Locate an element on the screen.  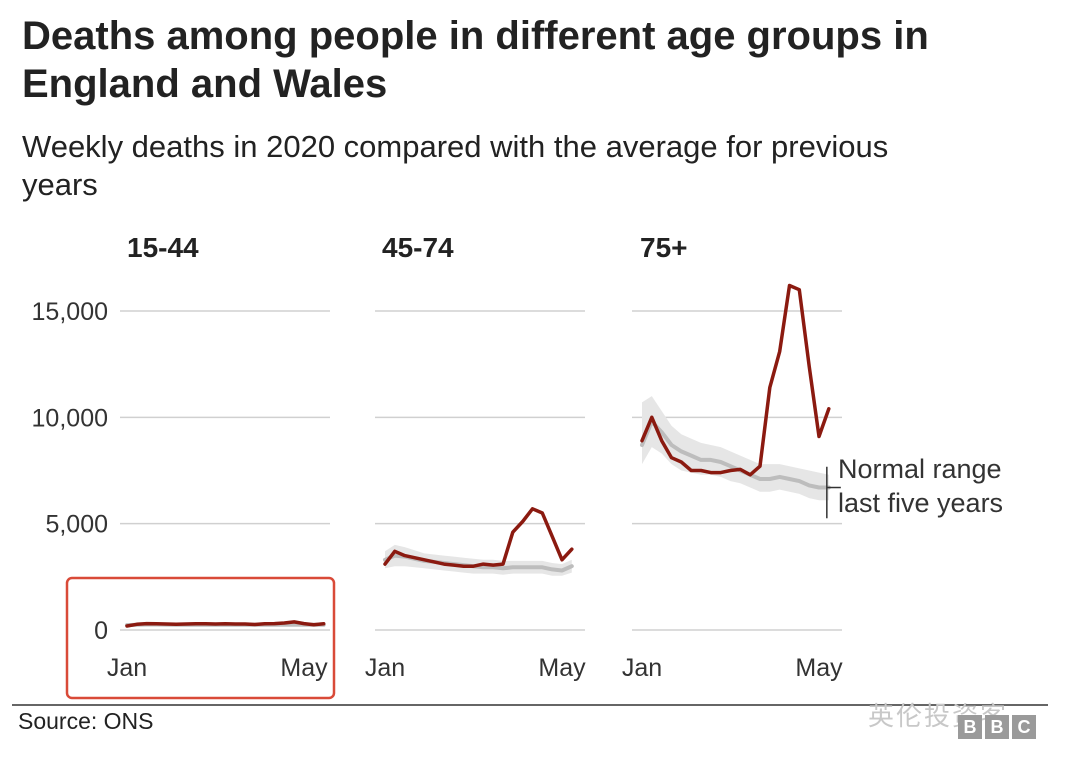
y-tick-label: 5,000 is located at coordinates (76, 525).